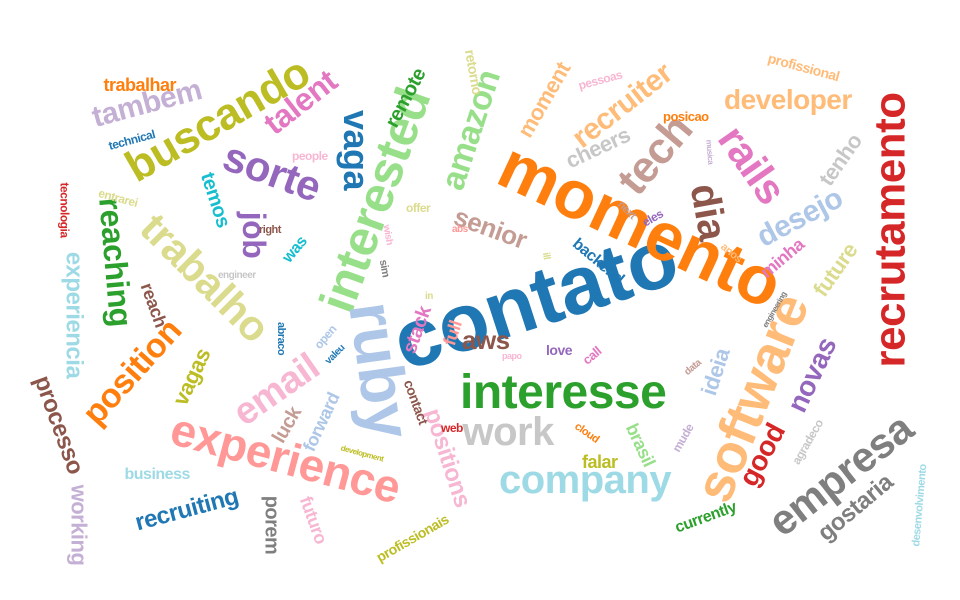 The height and width of the screenshot is (600, 960). What do you see at coordinates (920, 505) in the screenshot?
I see `word-desenvolvimento: desenvolvimento` at bounding box center [920, 505].